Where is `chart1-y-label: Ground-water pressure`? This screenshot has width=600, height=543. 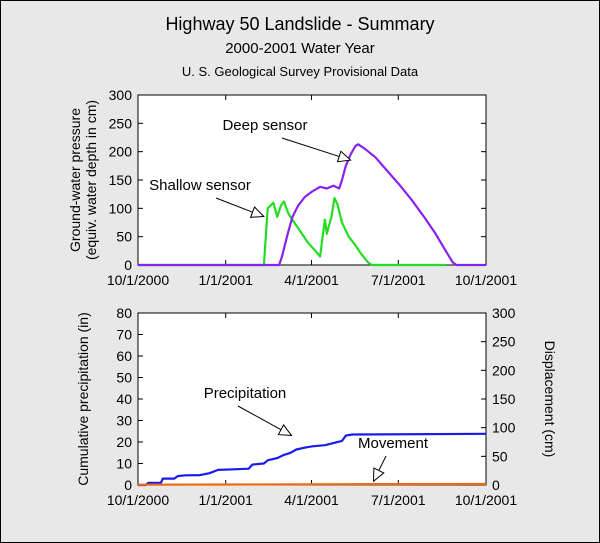
chart1-y-label: Ground-water pressure is located at coordinates (75, 180).